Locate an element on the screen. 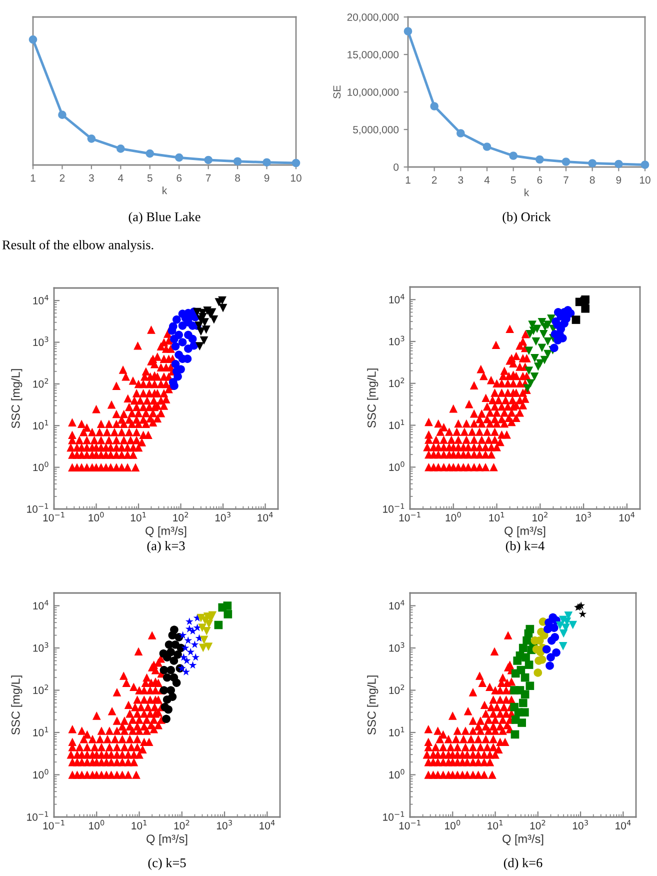  text: (b) k=4 is located at coordinates (525, 547).